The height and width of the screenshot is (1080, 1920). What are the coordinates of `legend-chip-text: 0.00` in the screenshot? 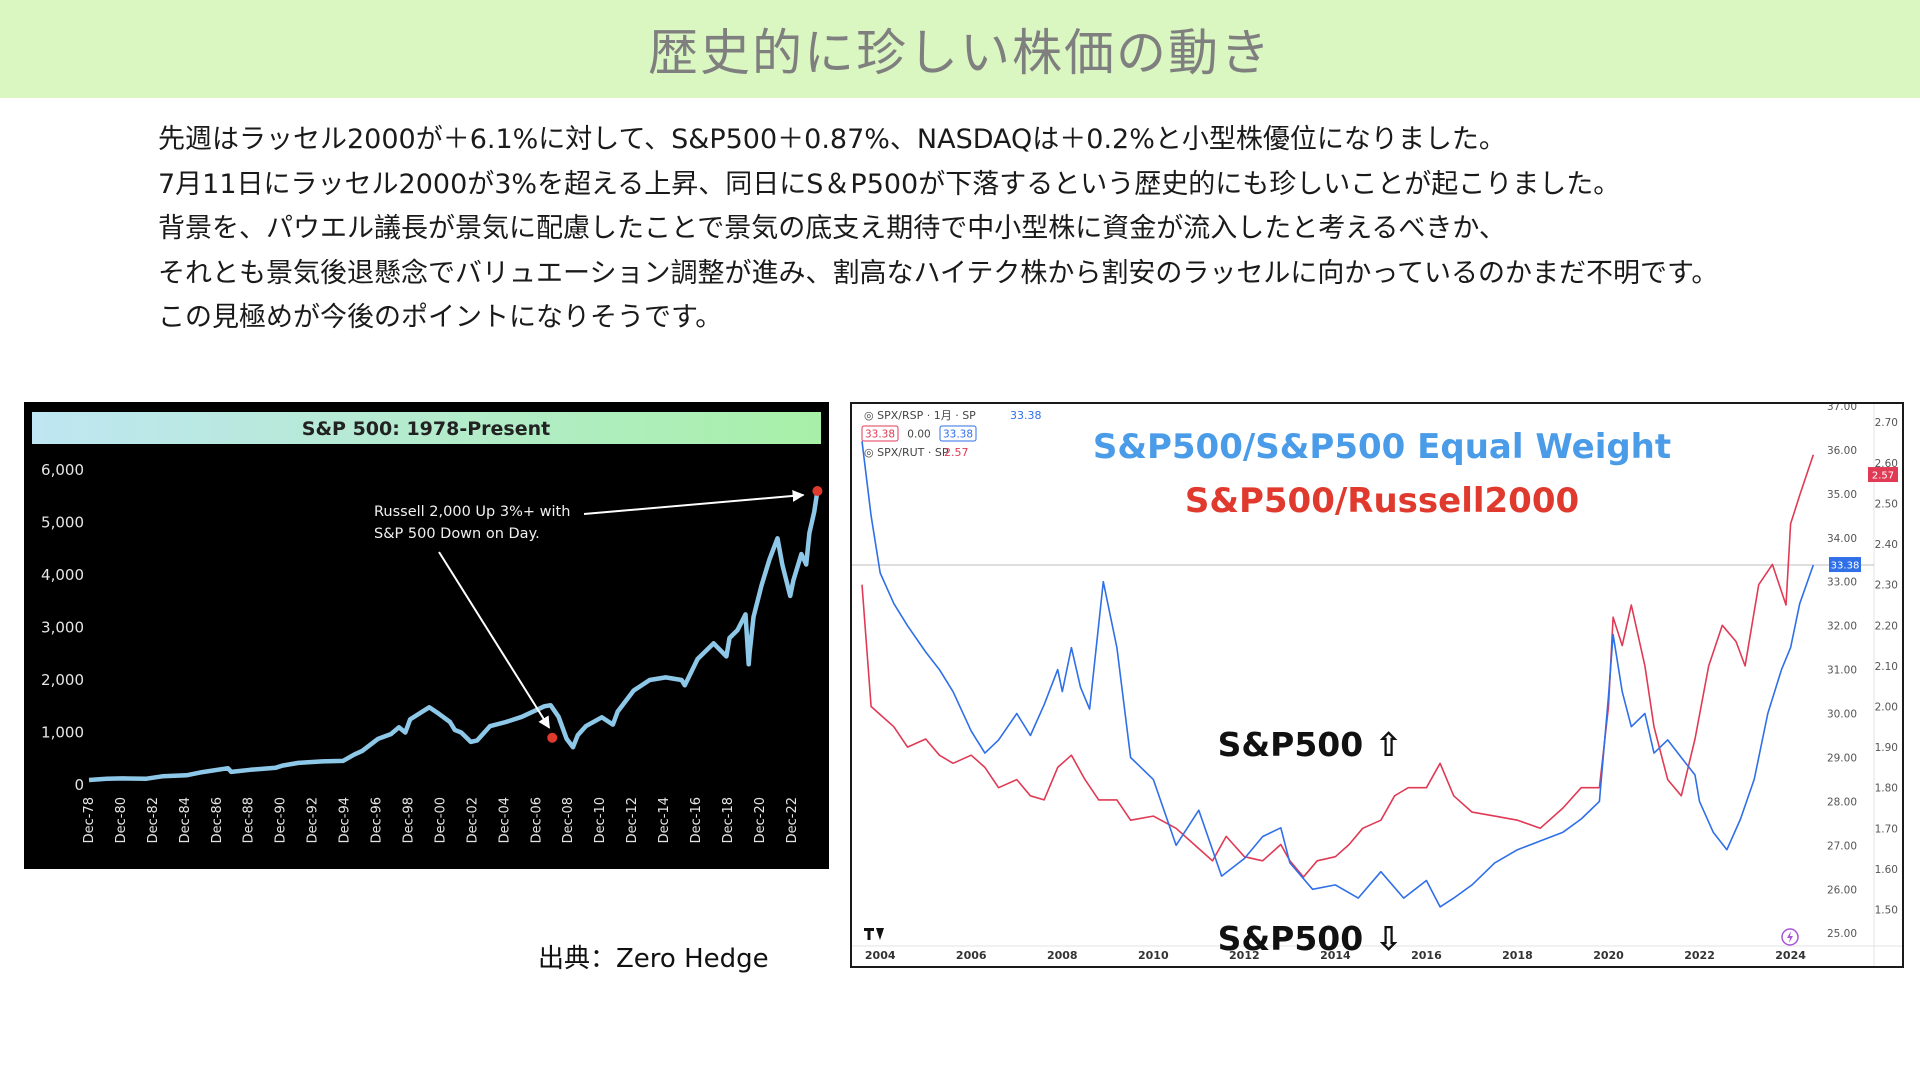 It's located at (918, 435).